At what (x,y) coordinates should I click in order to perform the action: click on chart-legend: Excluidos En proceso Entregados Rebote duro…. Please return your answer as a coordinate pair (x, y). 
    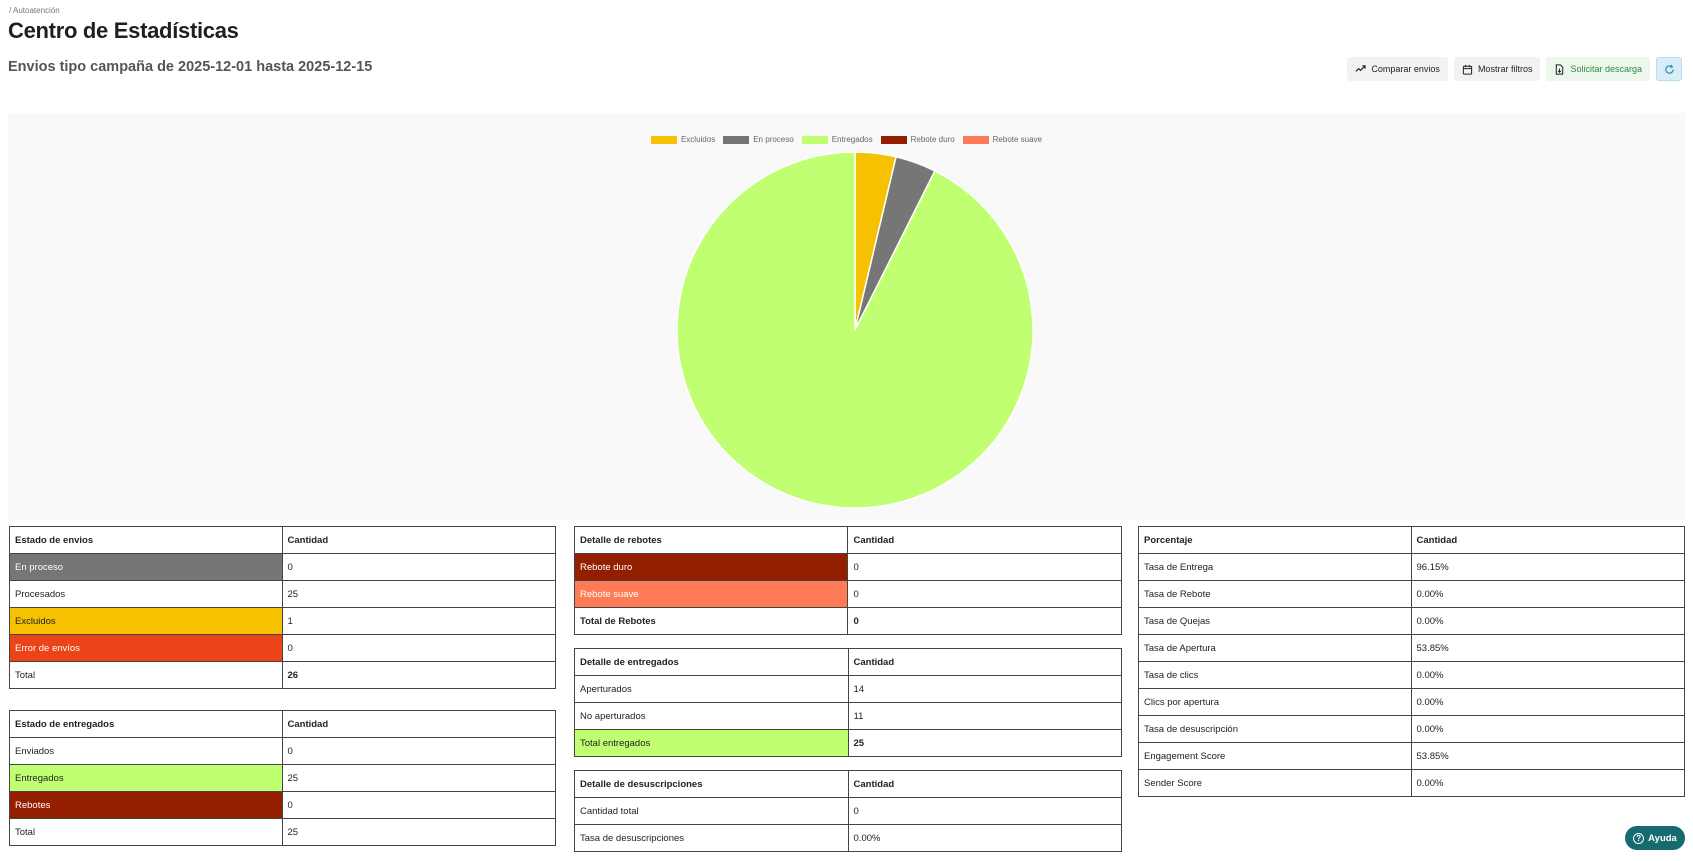
    Looking at the image, I should click on (846, 139).